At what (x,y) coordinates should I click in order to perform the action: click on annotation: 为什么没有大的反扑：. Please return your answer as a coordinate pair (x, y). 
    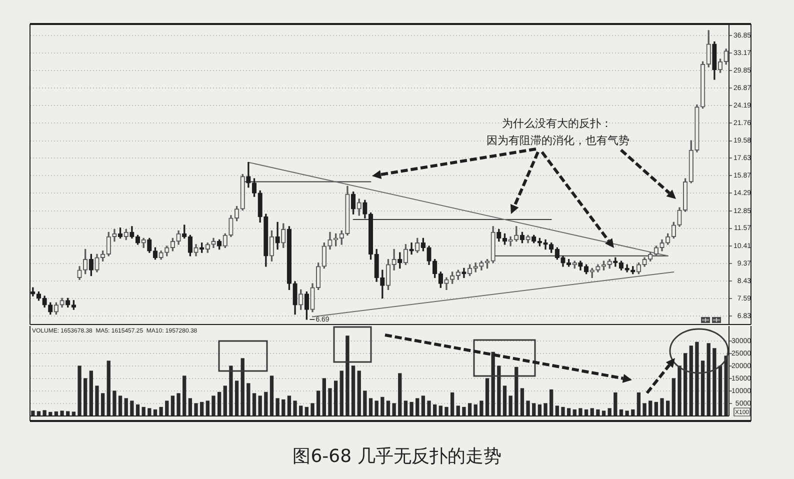
    Looking at the image, I should click on (557, 123).